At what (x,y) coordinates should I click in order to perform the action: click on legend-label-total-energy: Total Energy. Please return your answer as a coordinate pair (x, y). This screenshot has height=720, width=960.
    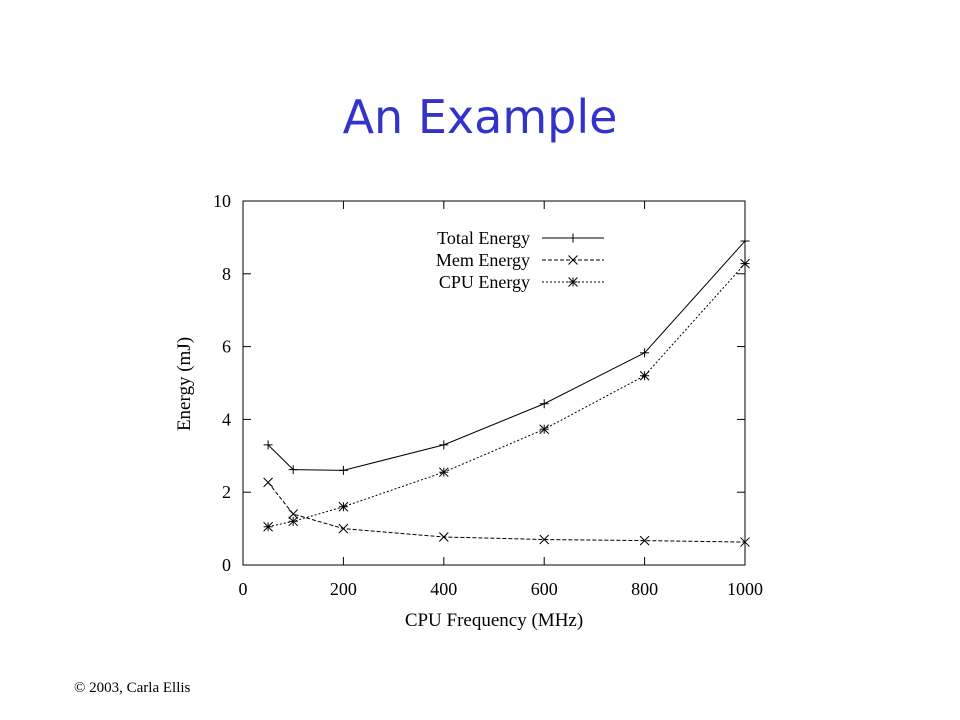
    Looking at the image, I should click on (483, 238).